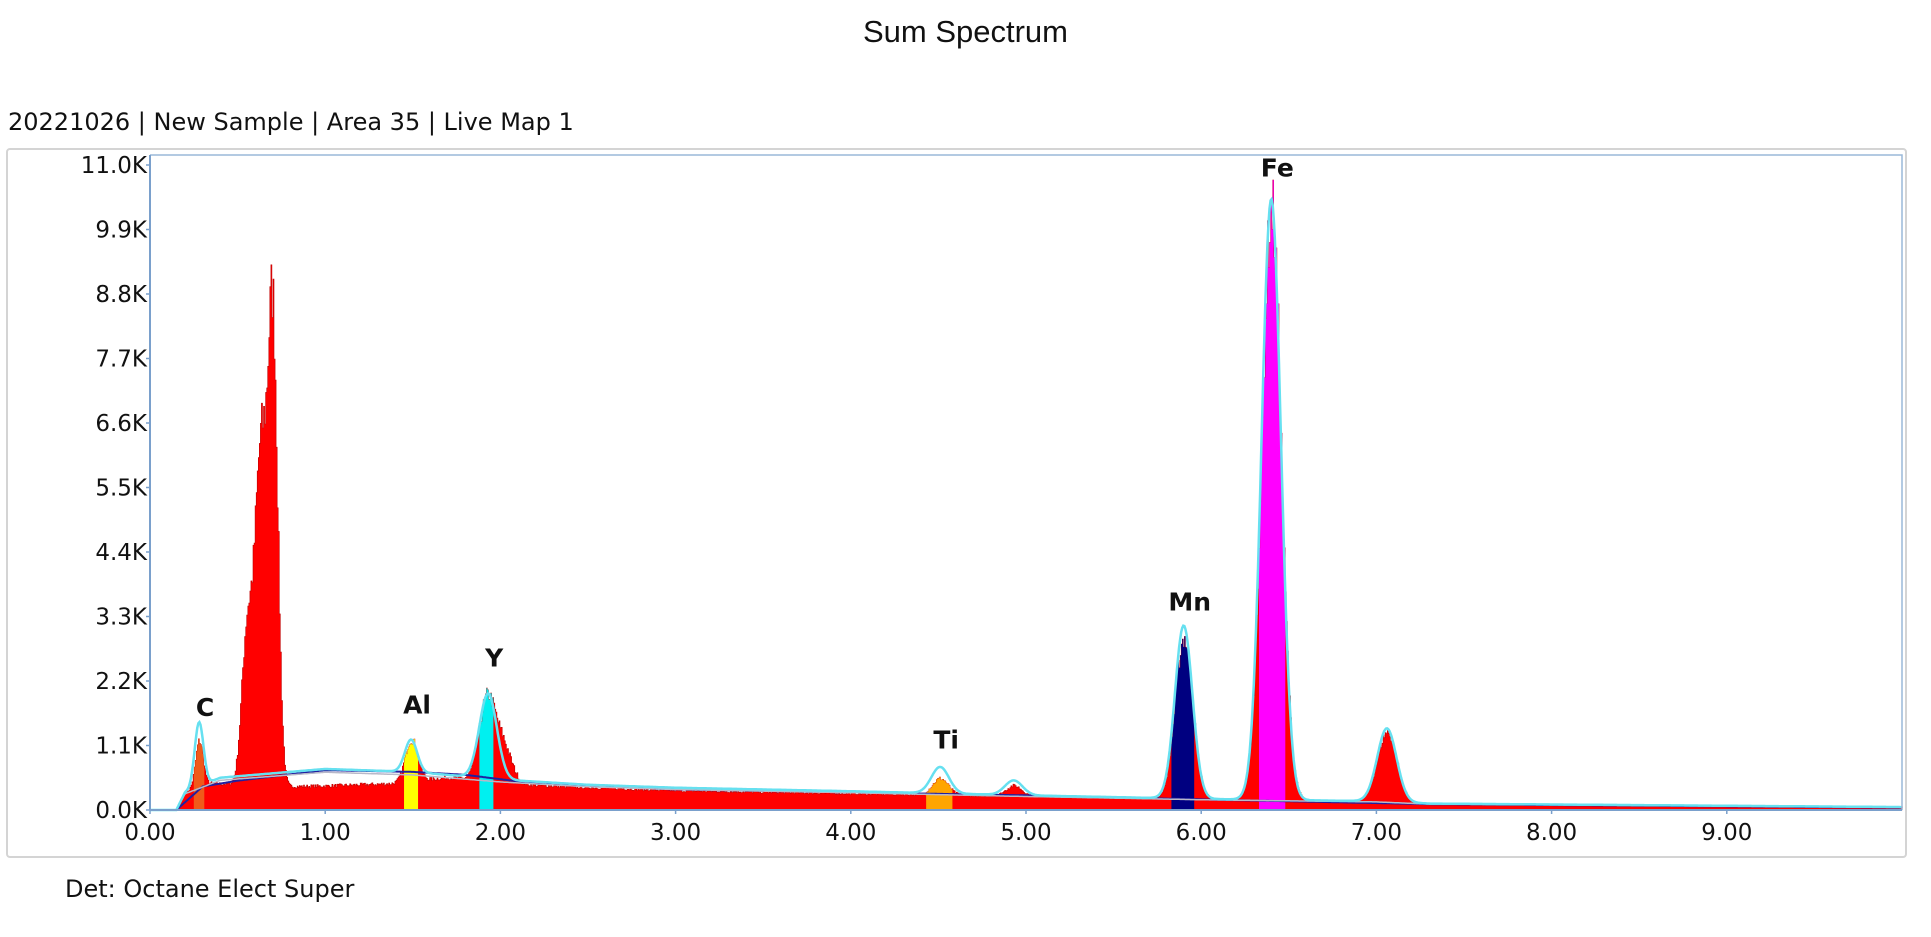 The width and height of the screenshot is (1931, 937). Describe the element at coordinates (121, 231) in the screenshot. I see `y-tick-label: 9.9K` at that location.